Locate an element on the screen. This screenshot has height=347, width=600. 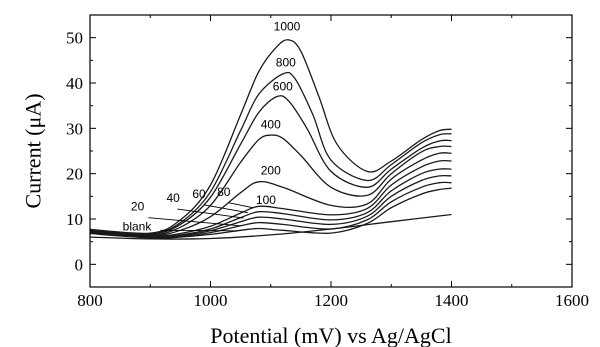
label-leader-lines is located at coordinates (200, 217).